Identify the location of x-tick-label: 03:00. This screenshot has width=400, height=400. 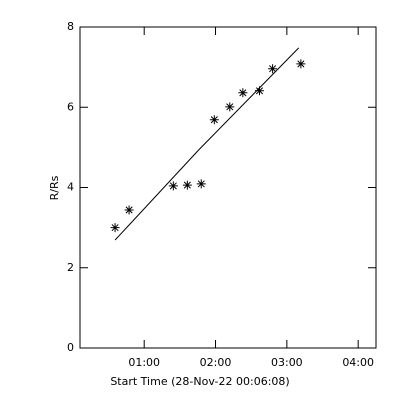
(287, 362).